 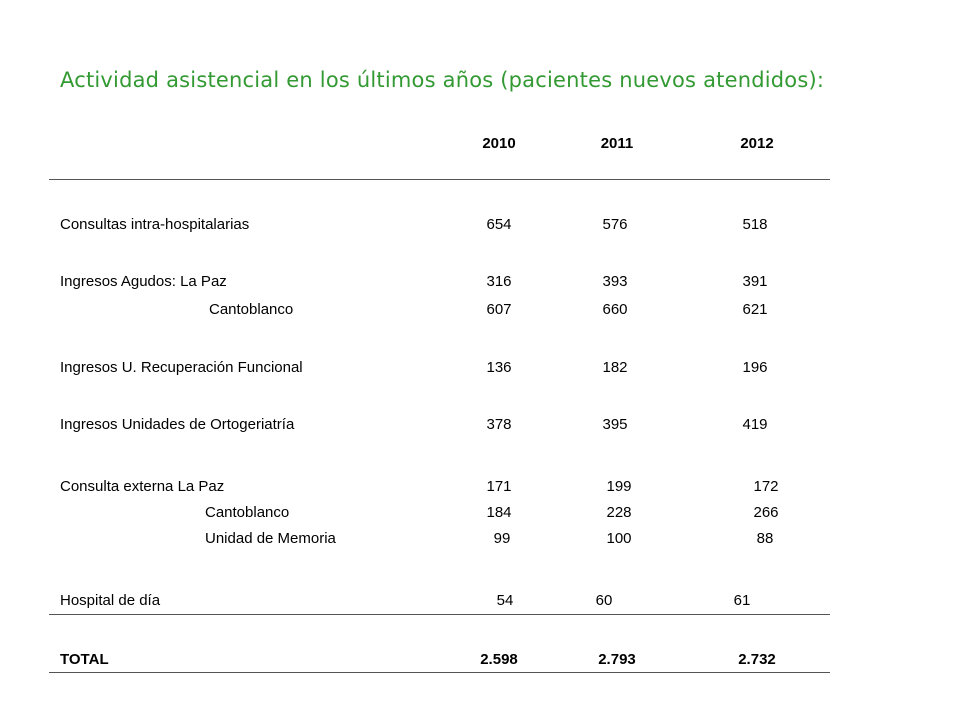 What do you see at coordinates (766, 512) in the screenshot?
I see `table-cell: 266` at bounding box center [766, 512].